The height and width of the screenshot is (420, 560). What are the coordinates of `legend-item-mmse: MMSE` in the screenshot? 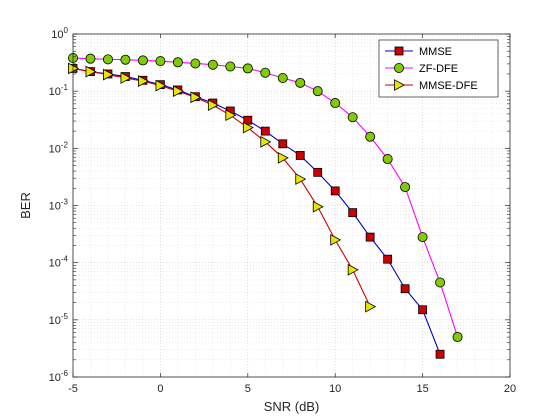 It's located at (418, 52).